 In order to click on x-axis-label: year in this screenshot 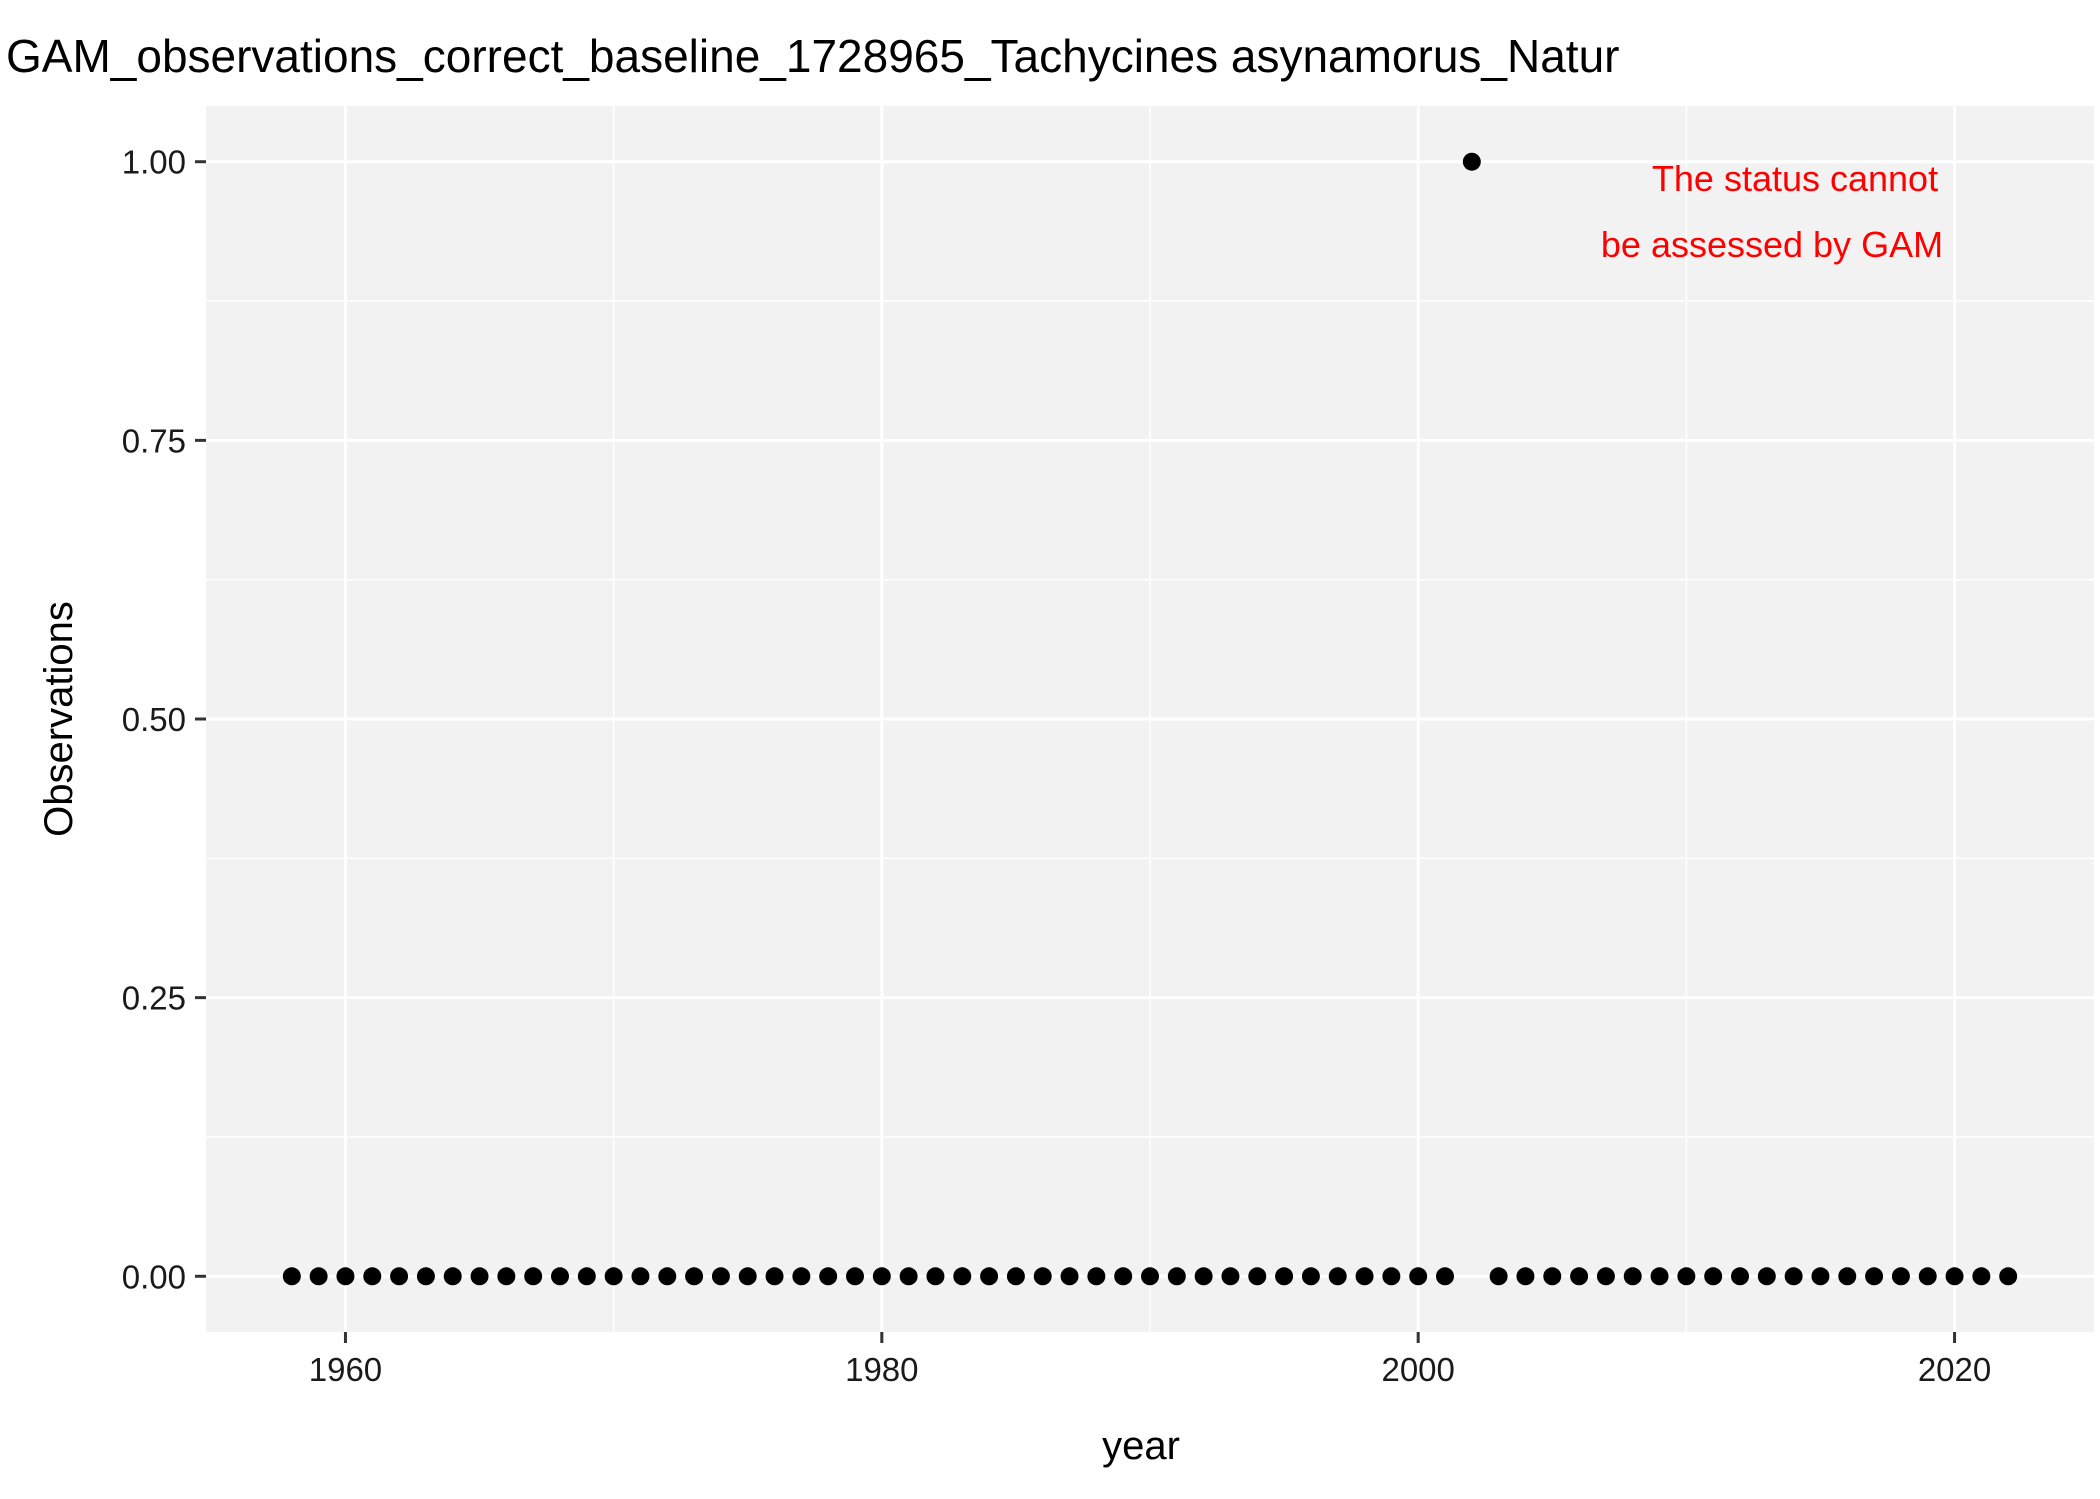, I will do `click(1141, 1446)`.